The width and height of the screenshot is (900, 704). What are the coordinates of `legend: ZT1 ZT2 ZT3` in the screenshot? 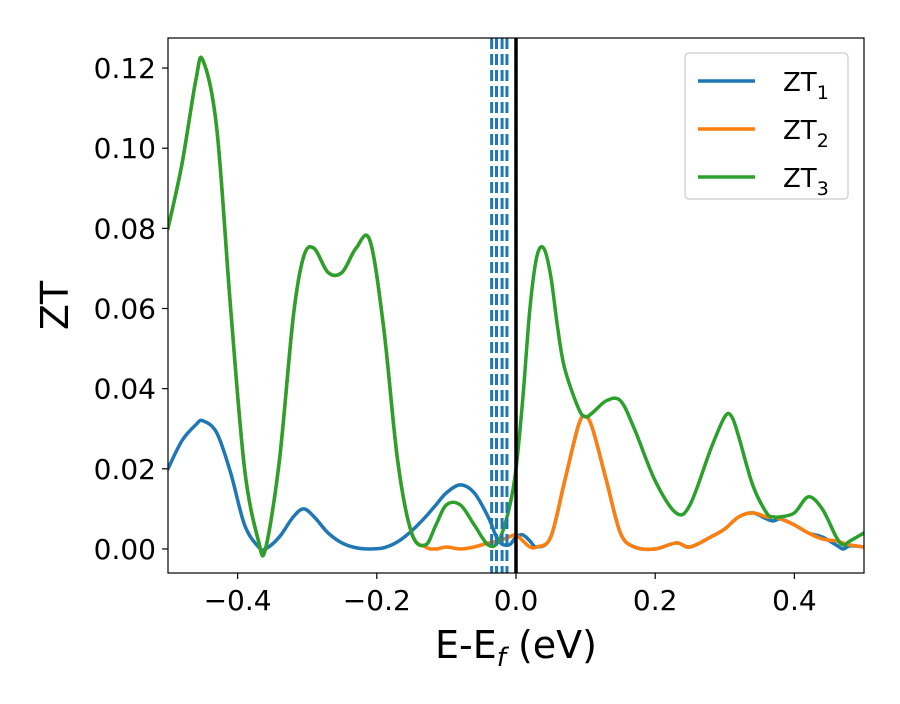 It's located at (766, 126).